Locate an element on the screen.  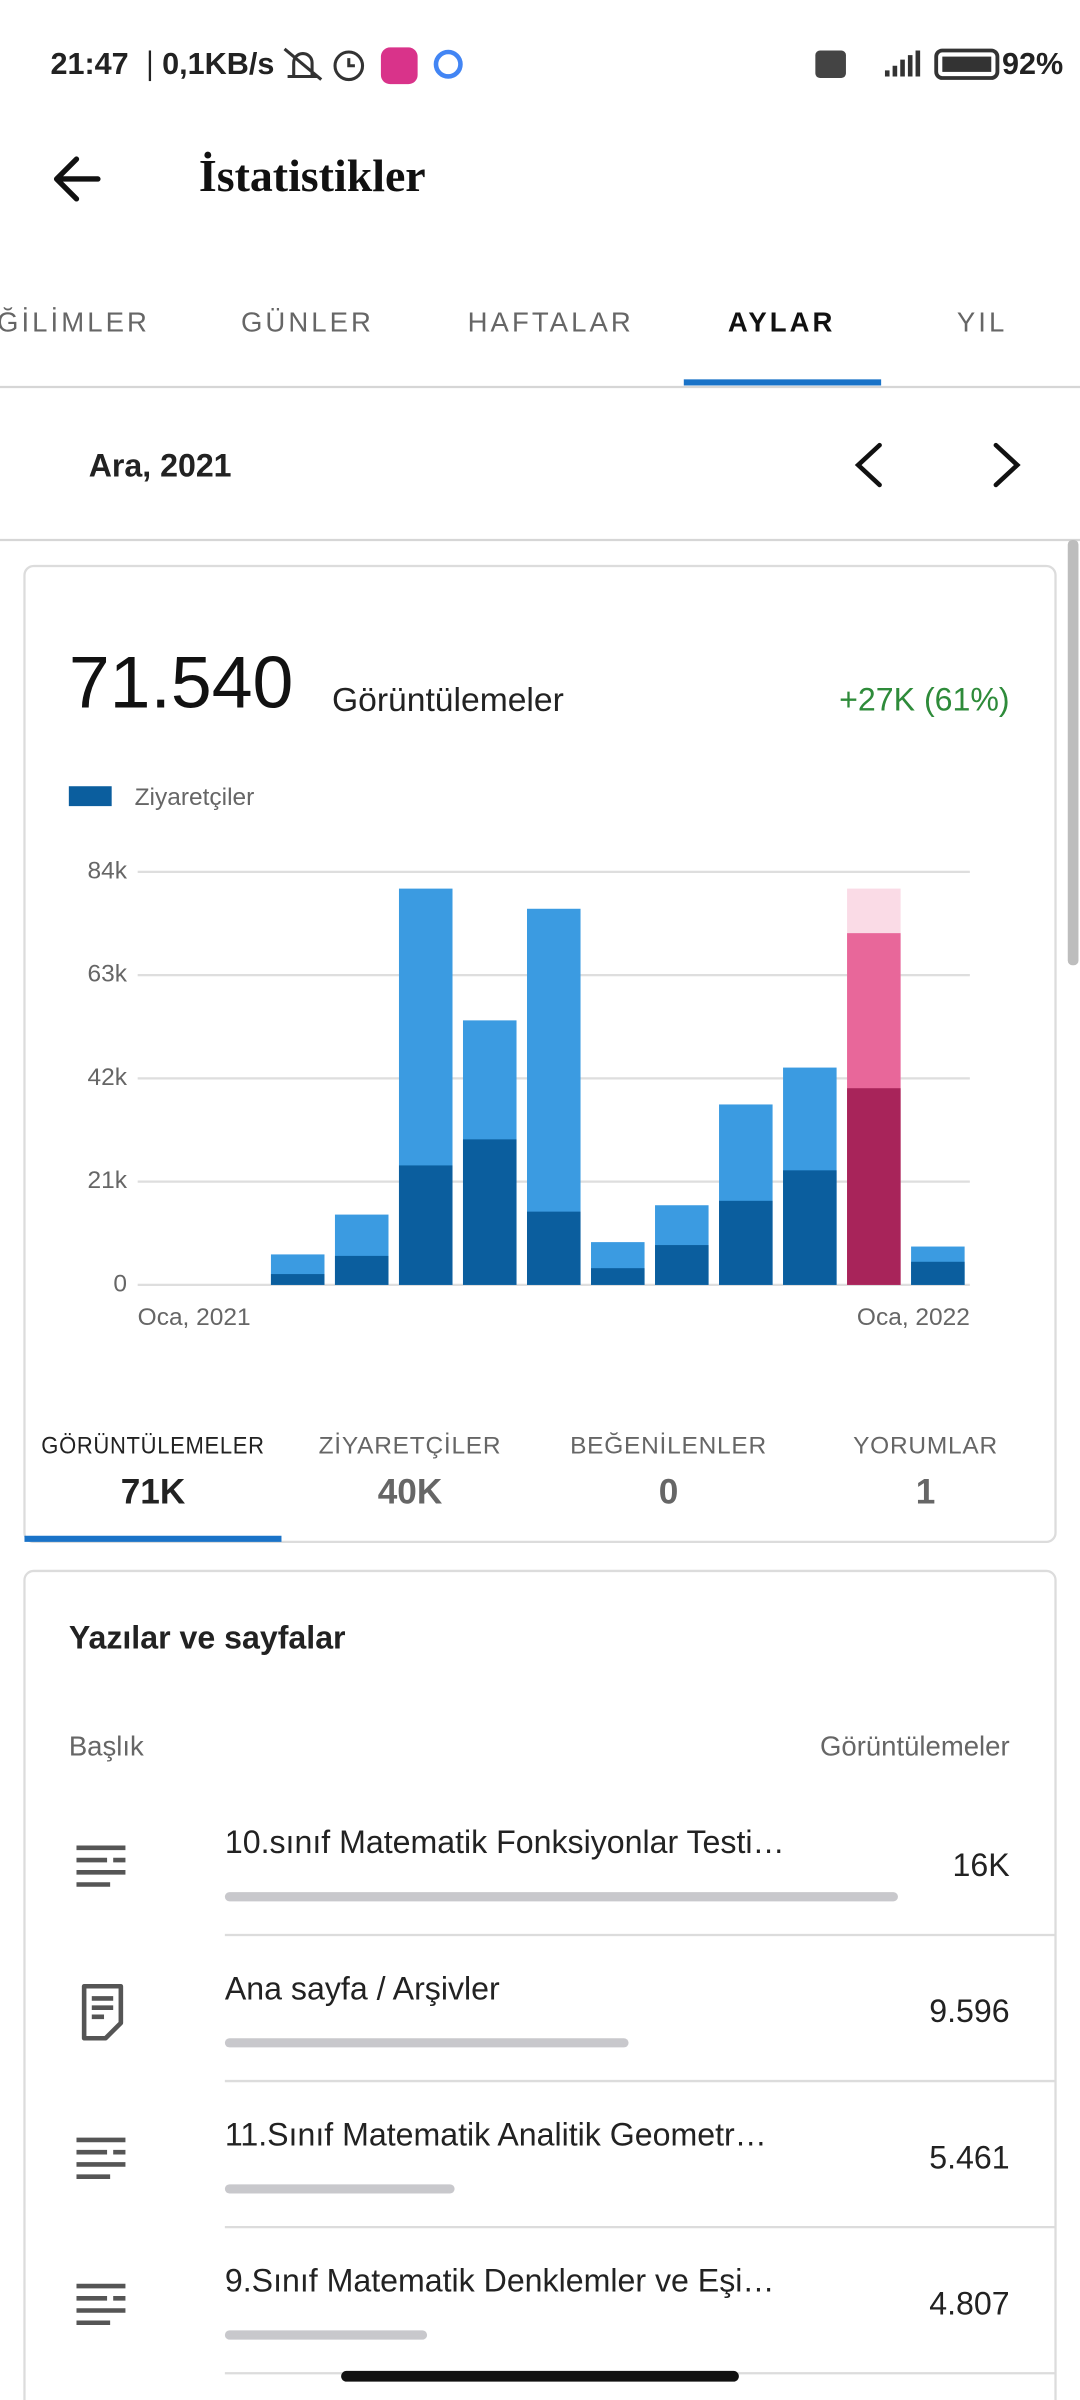
stat-label: BEĞENİLENLER is located at coordinates (668, 1446).